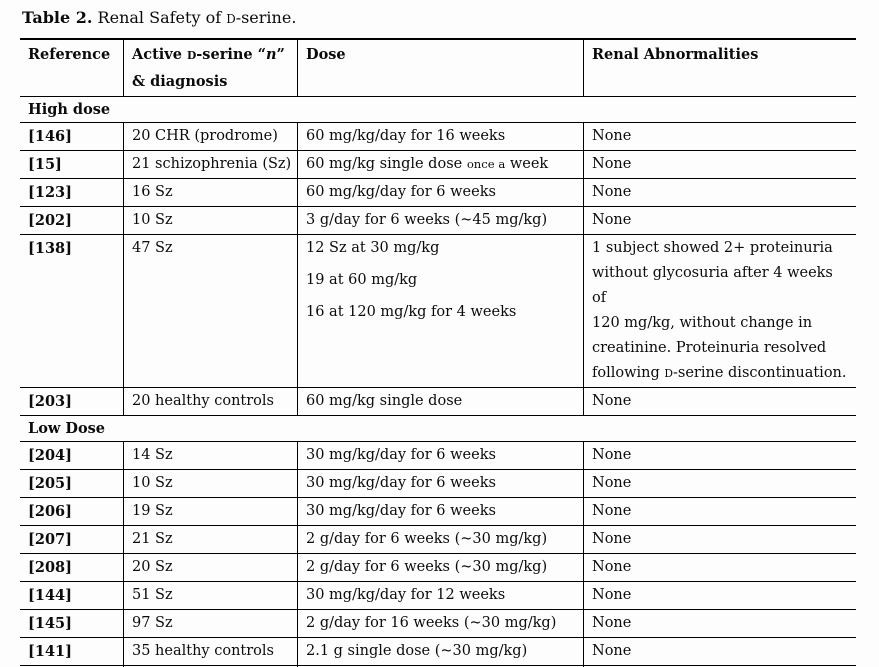 The height and width of the screenshot is (667, 879). I want to click on table-title-label: Table 2., so click(57, 17).